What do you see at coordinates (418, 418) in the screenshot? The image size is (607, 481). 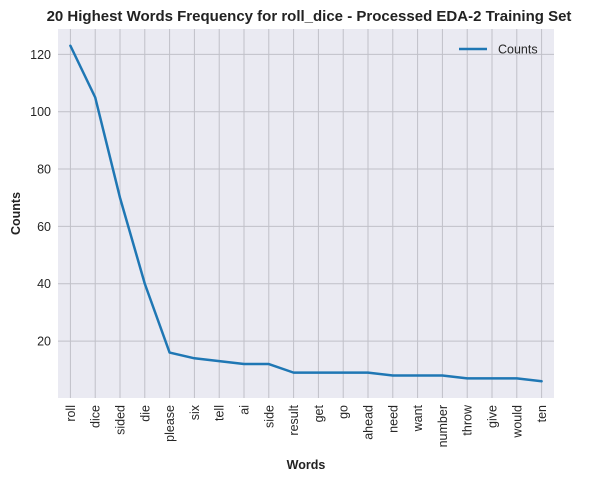 I see `x-tick-label: want` at bounding box center [418, 418].